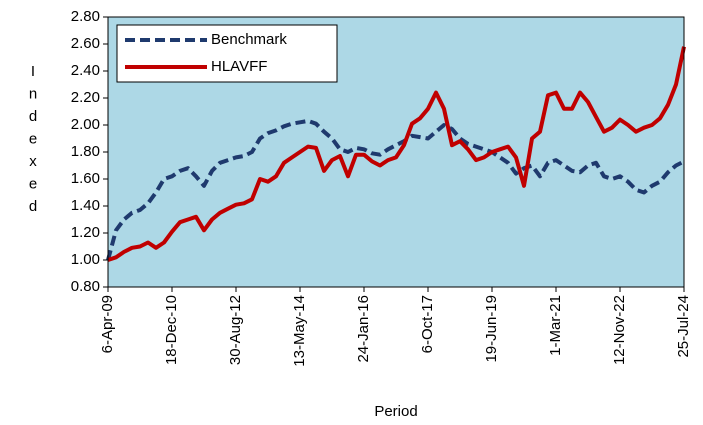 This screenshot has height=425, width=703. Describe the element at coordinates (85, 259) in the screenshot. I see `y-tick-label: 1.00` at that location.